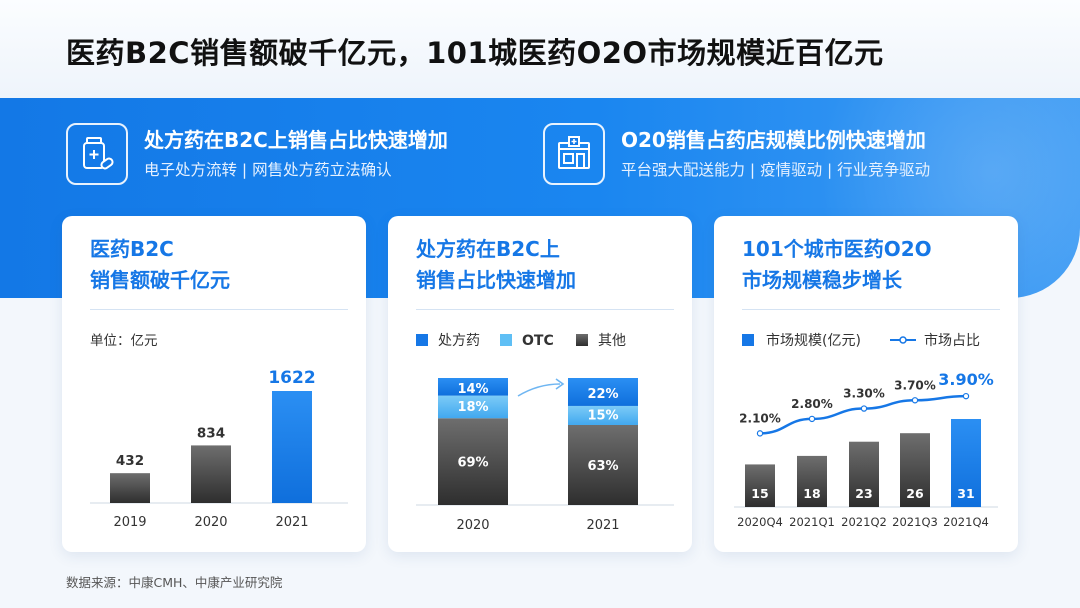  What do you see at coordinates (296, 140) in the screenshot?
I see `feature-title: 处方药在B2C上销售占比快速增加` at bounding box center [296, 140].